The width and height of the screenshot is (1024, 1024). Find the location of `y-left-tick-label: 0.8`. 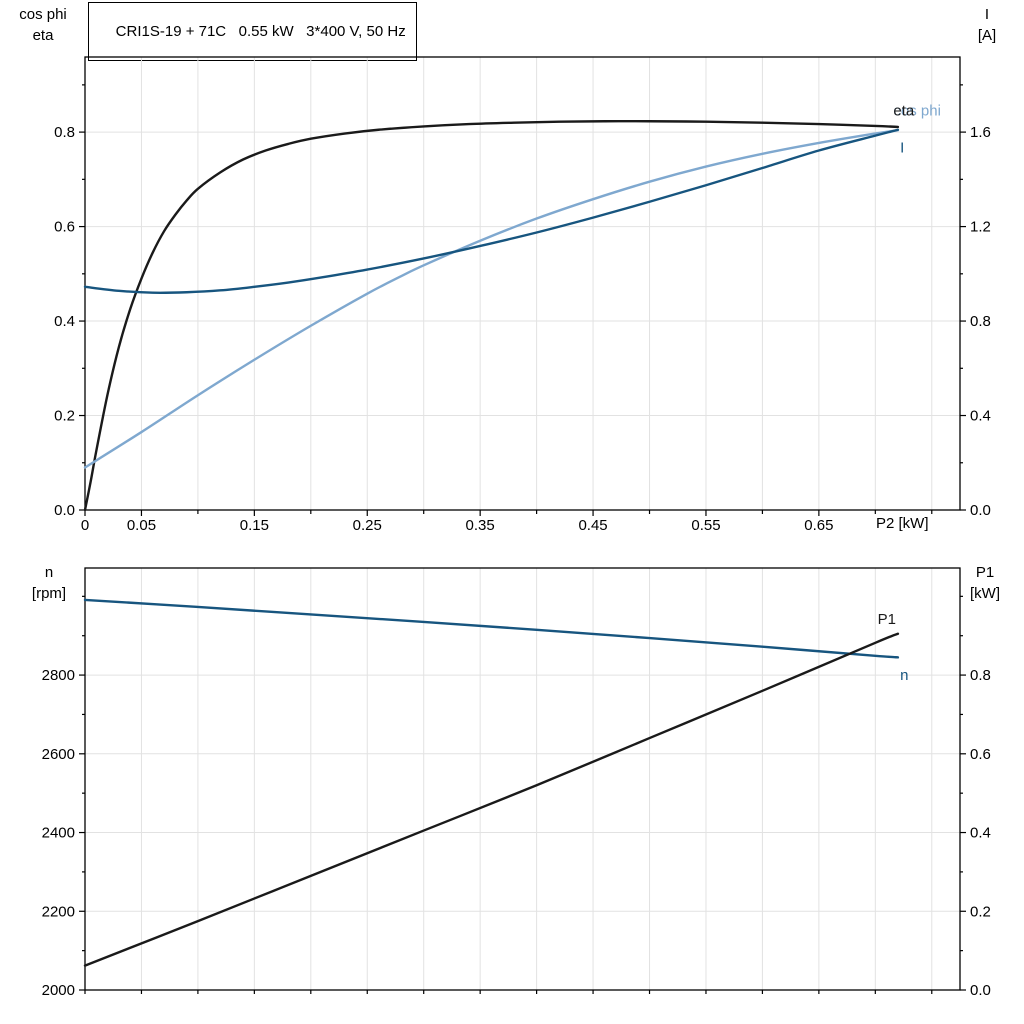

y-left-tick-label: 0.8 is located at coordinates (64, 132).